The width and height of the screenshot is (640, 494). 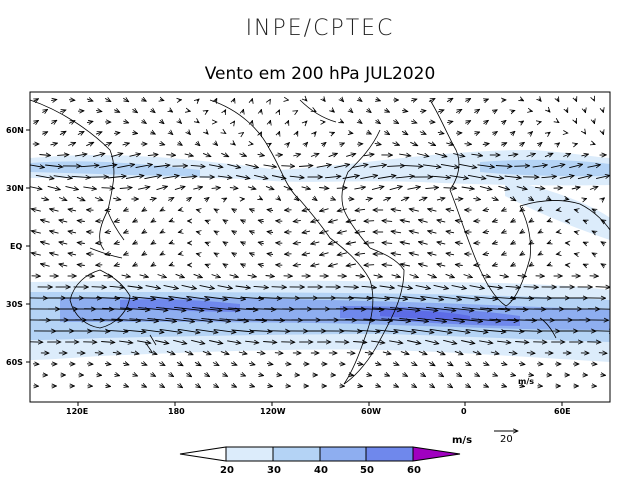 What do you see at coordinates (203, 454) in the screenshot?
I see `colorbar-low-extend` at bounding box center [203, 454].